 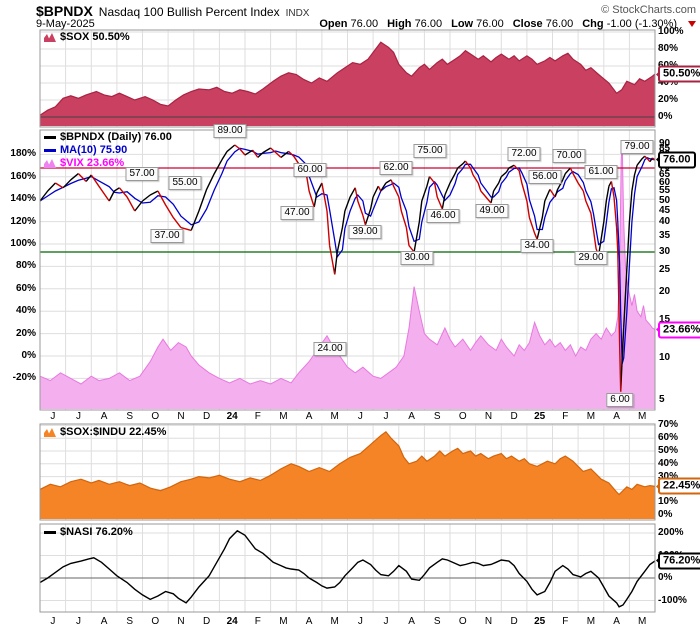 What do you see at coordinates (671, 532) in the screenshot?
I see `y-axis-label: 200%` at bounding box center [671, 532].